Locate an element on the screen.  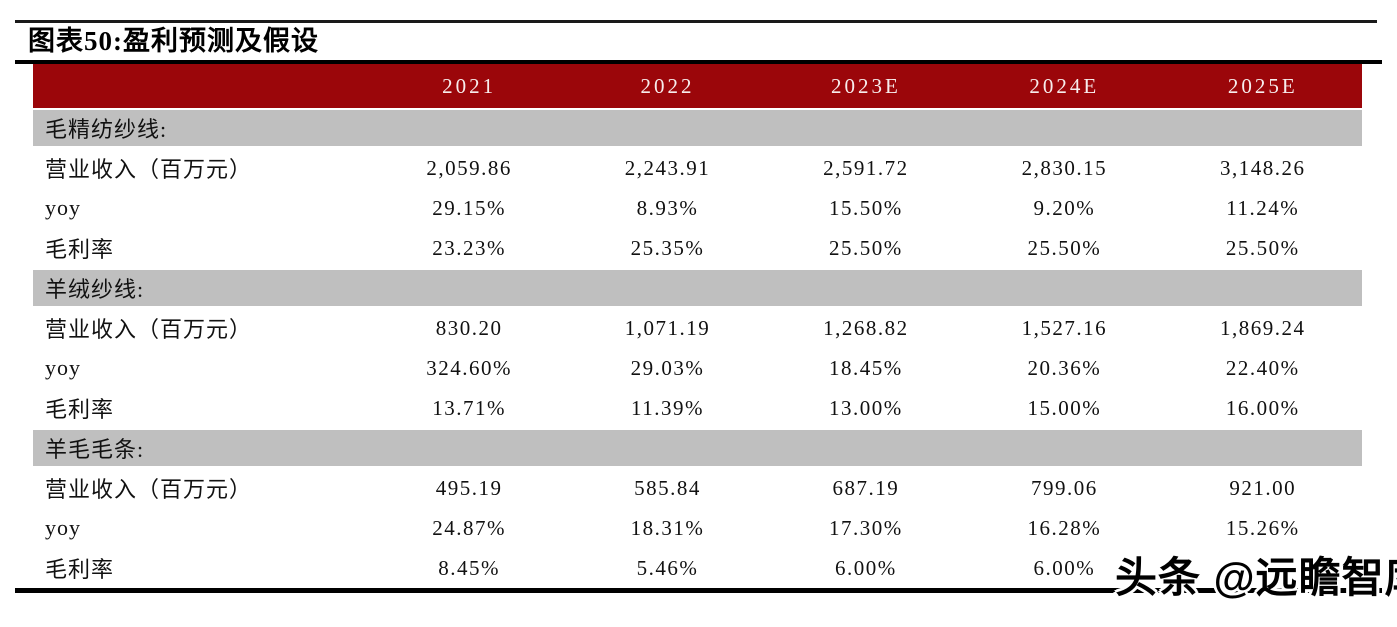
cell-value: 8.45% is located at coordinates (469, 568).